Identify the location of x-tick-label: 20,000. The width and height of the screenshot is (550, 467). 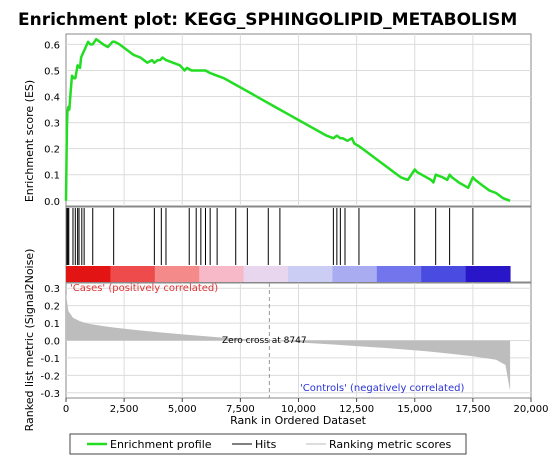
(531, 409).